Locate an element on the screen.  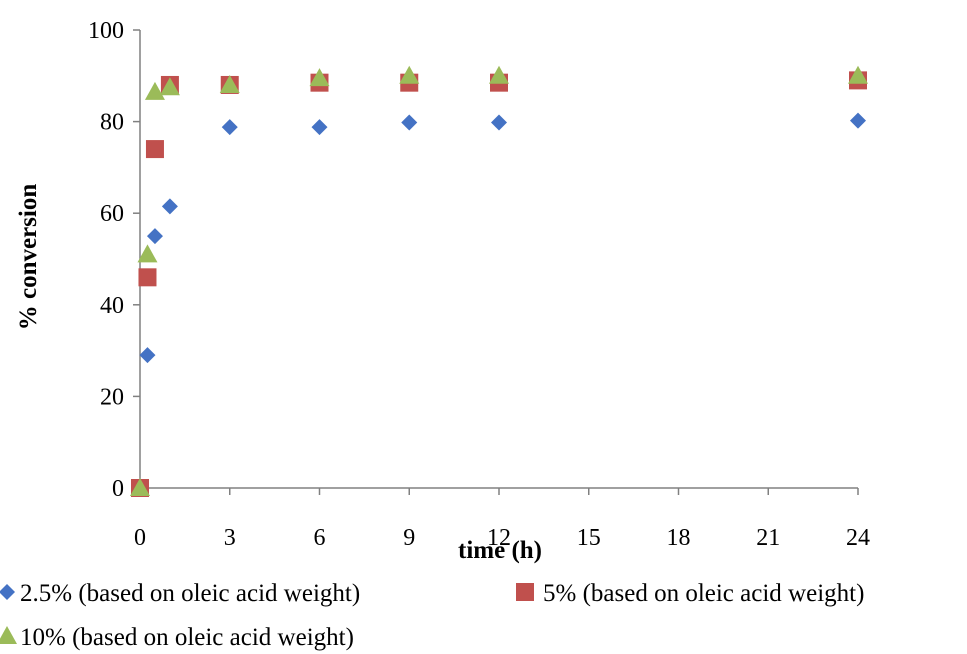
x-axis-title: time (h) is located at coordinates (500, 550).